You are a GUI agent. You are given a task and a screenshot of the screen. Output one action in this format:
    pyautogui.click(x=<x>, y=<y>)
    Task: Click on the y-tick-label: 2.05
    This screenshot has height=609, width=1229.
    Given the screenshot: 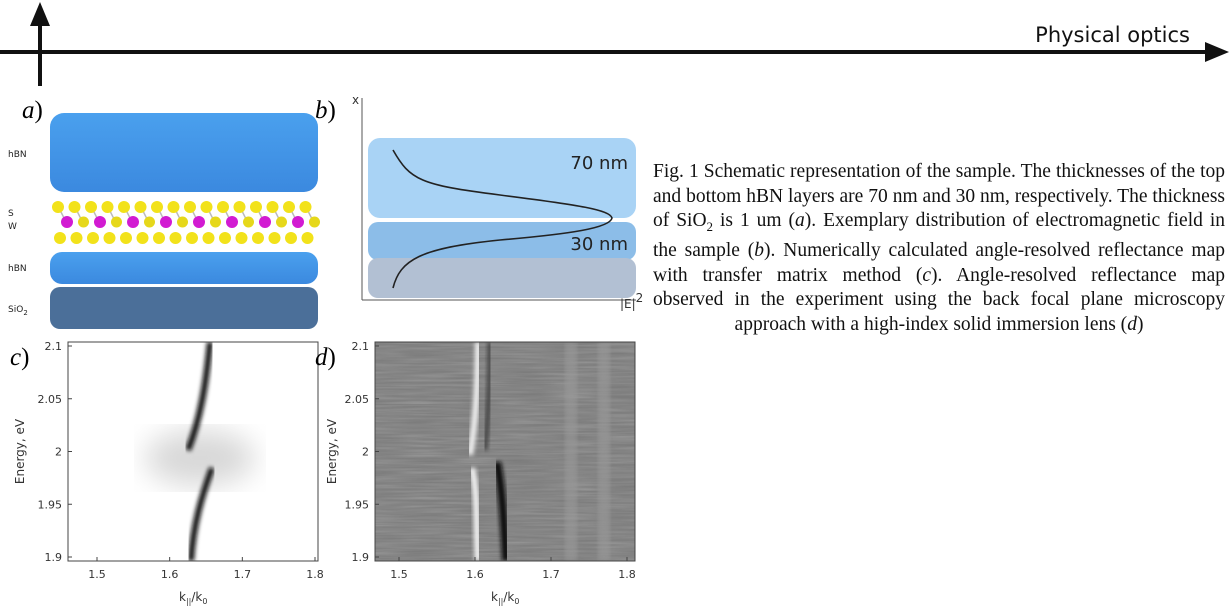 What is the action you would take?
    pyautogui.click(x=50, y=399)
    